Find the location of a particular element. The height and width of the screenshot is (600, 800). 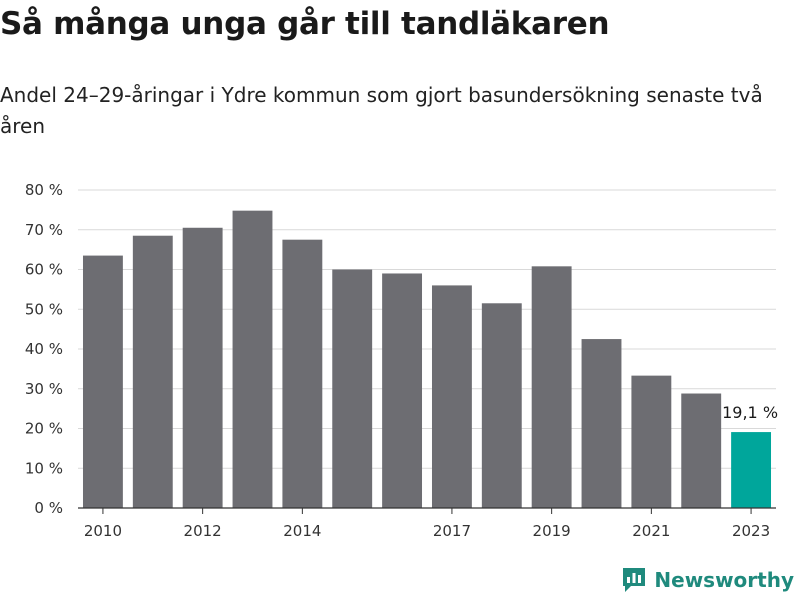

x-tick-label: 2021 is located at coordinates (651, 531).